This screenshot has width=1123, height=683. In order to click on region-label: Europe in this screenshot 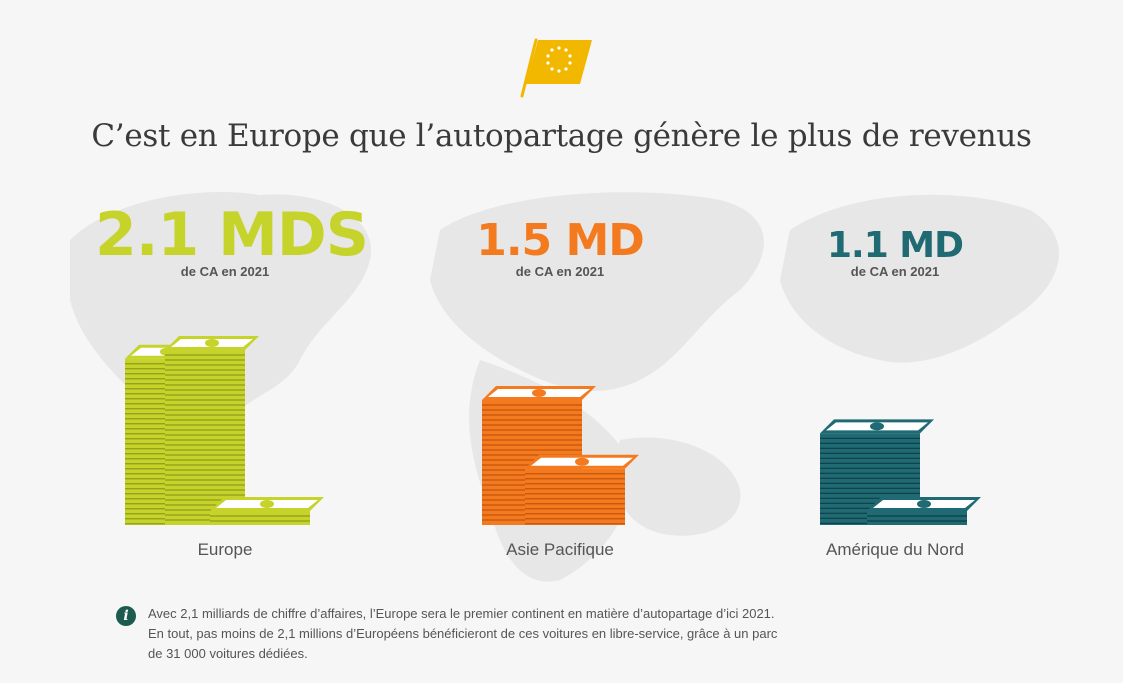, I will do `click(225, 549)`.